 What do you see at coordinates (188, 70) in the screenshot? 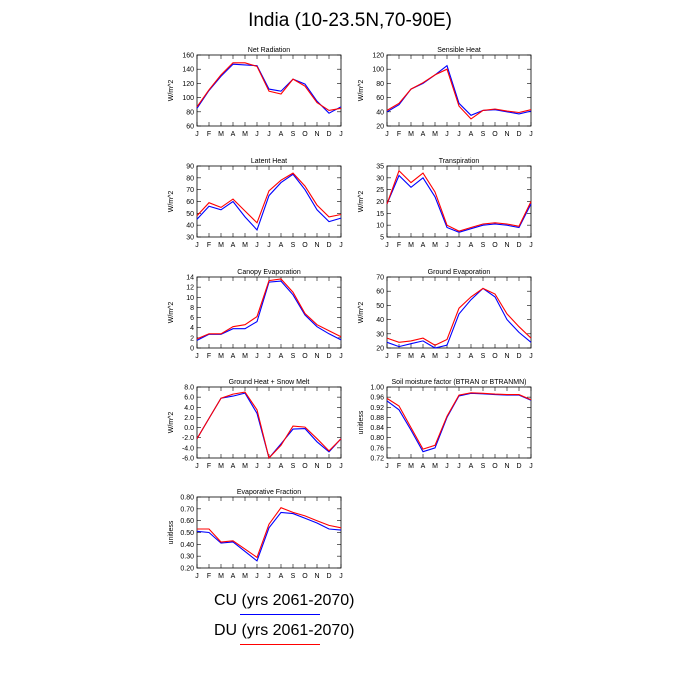
I see `net-radiation-ytick-label: 140` at bounding box center [188, 70].